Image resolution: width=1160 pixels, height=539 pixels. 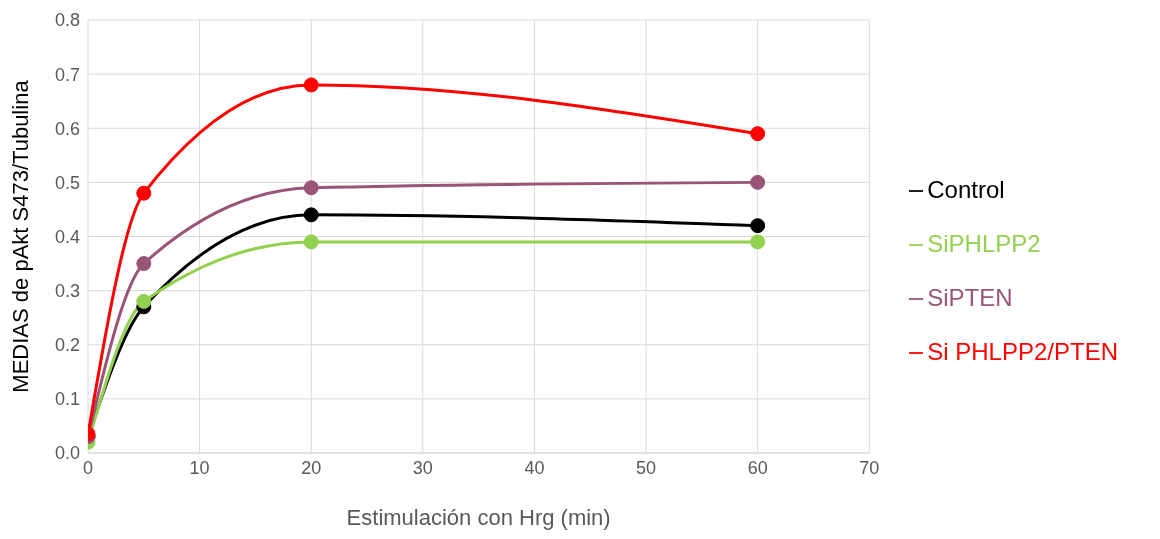 What do you see at coordinates (422, 467) in the screenshot?
I see `x-tick-label: 30` at bounding box center [422, 467].